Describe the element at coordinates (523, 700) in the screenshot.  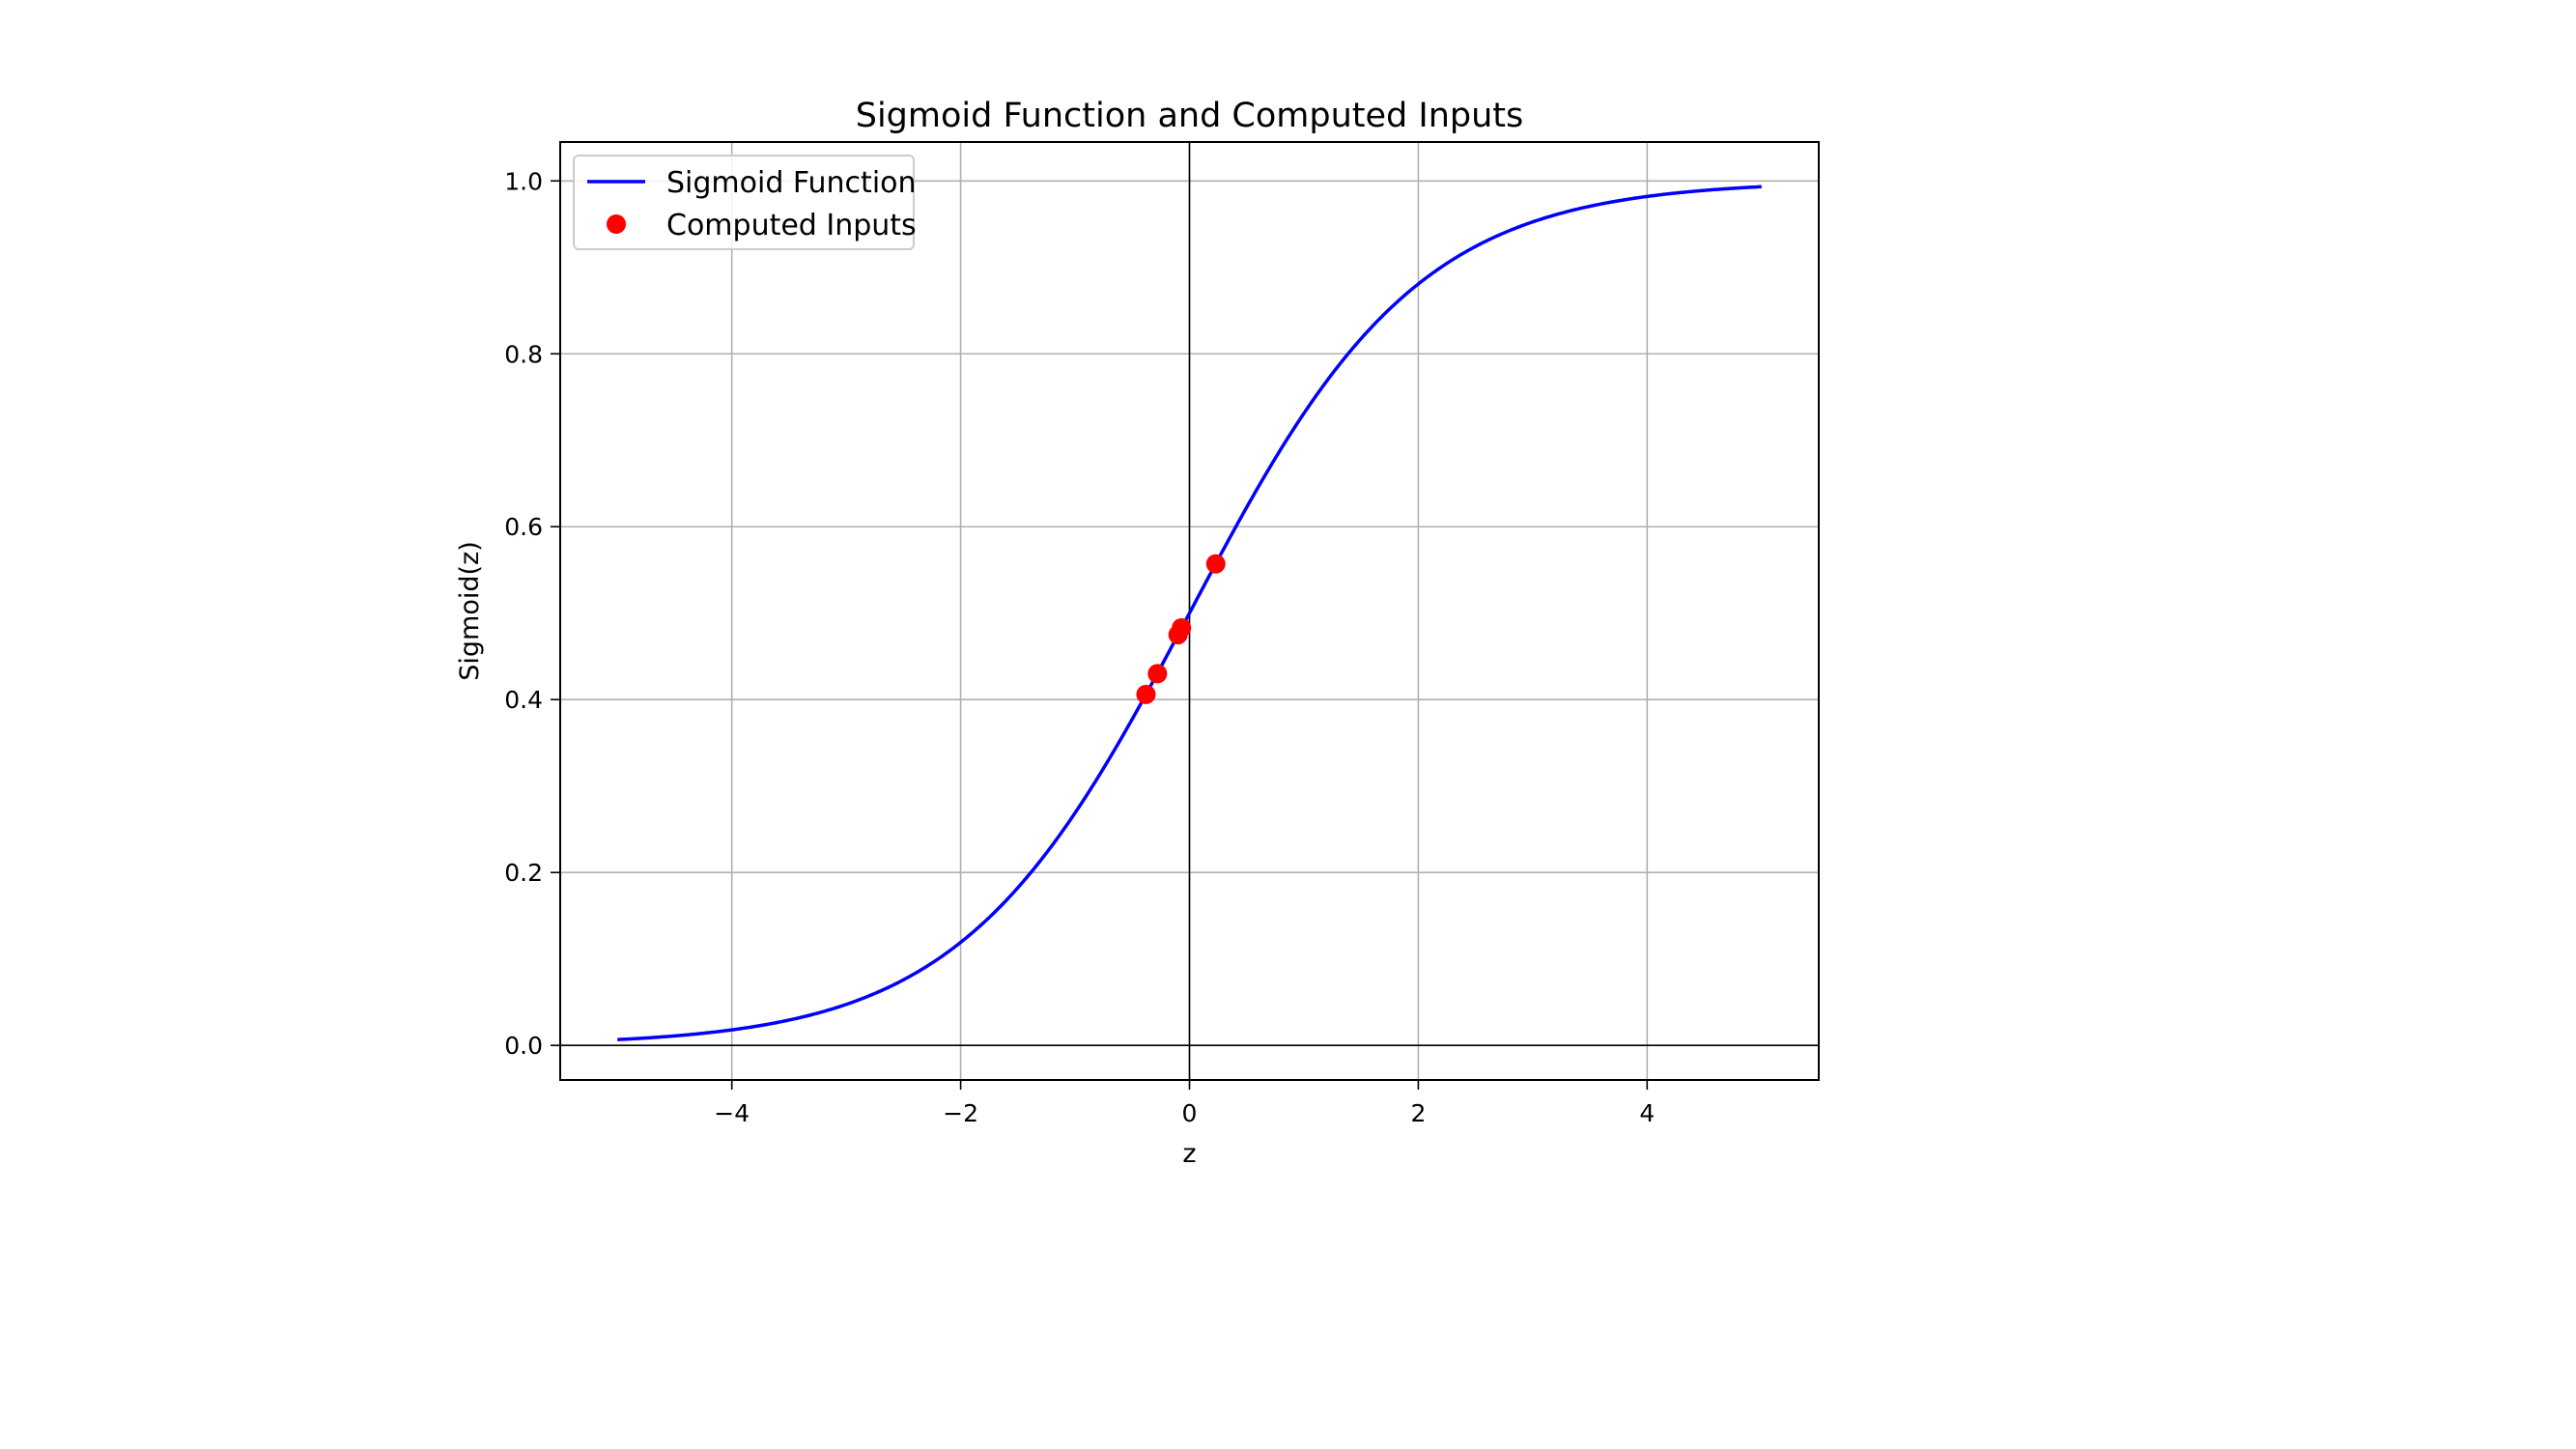
I see `y-tick-label: 0.4` at that location.